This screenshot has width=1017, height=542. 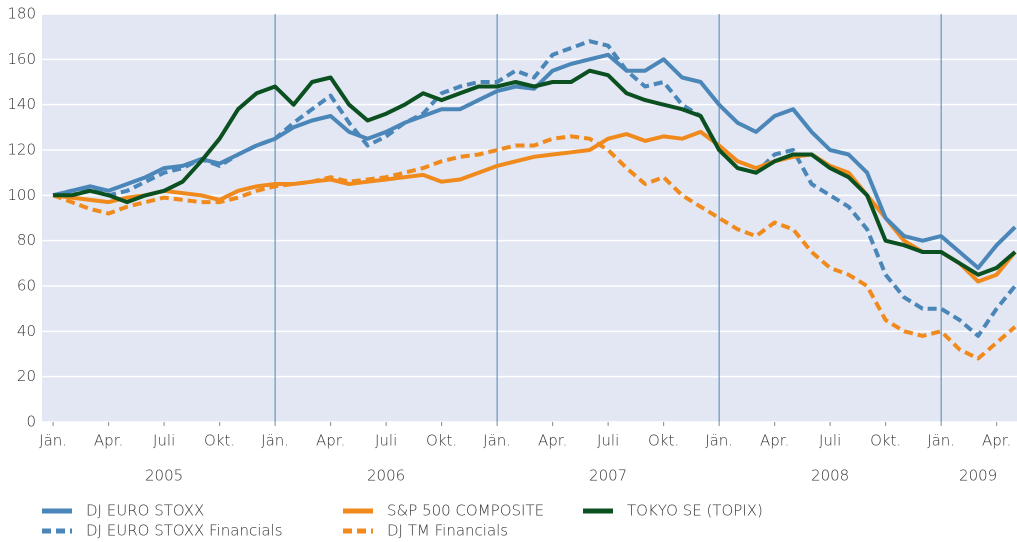 I want to click on y-tick-label: 180, so click(x=21, y=14).